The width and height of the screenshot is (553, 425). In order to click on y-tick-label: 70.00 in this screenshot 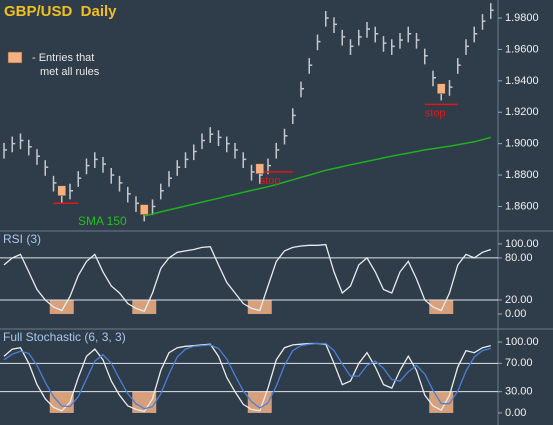, I will do `click(519, 363)`.